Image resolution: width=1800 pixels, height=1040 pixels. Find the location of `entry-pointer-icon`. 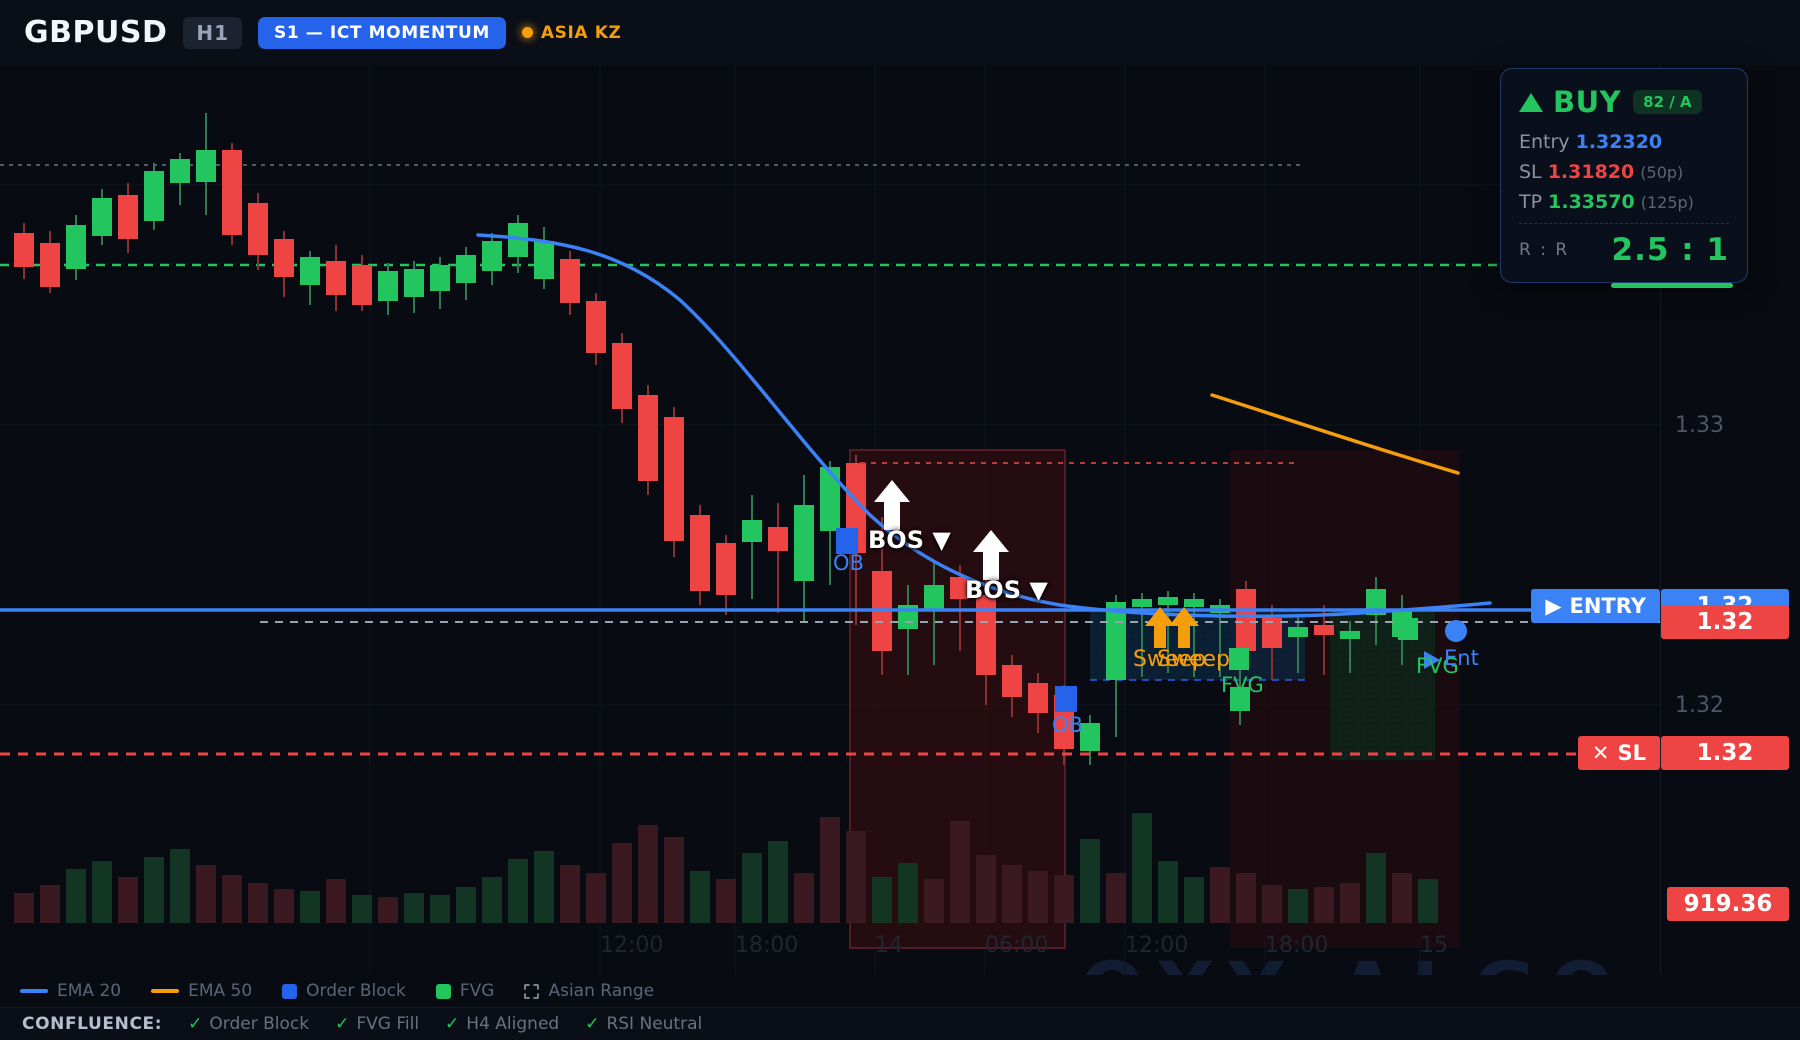

entry-pointer-icon is located at coordinates (1432, 660).